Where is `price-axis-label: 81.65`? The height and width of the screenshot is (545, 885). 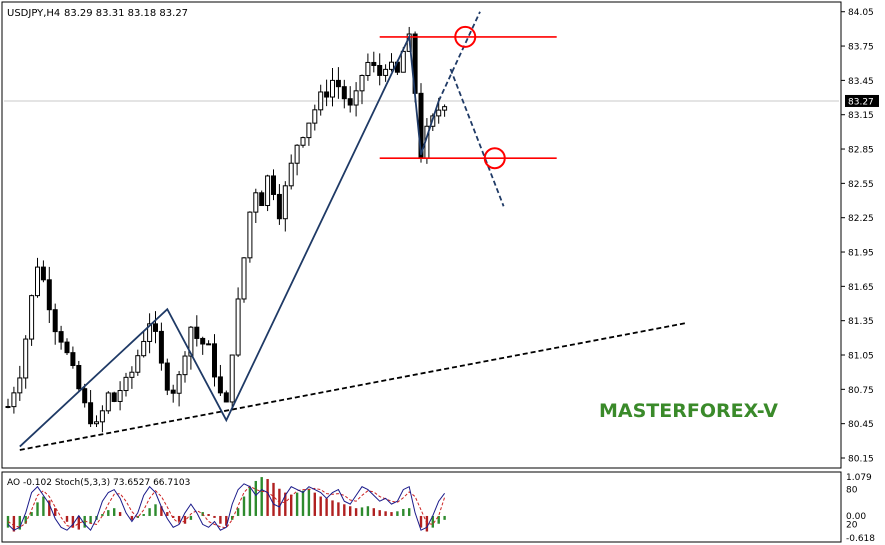
price-axis-label: 81.65 is located at coordinates (861, 288).